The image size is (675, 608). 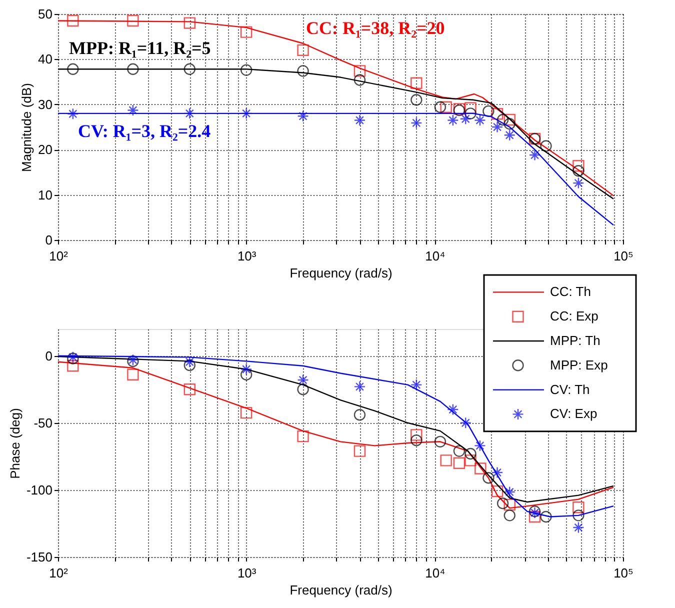 I want to click on legend-label: CV: Exp, so click(x=574, y=414).